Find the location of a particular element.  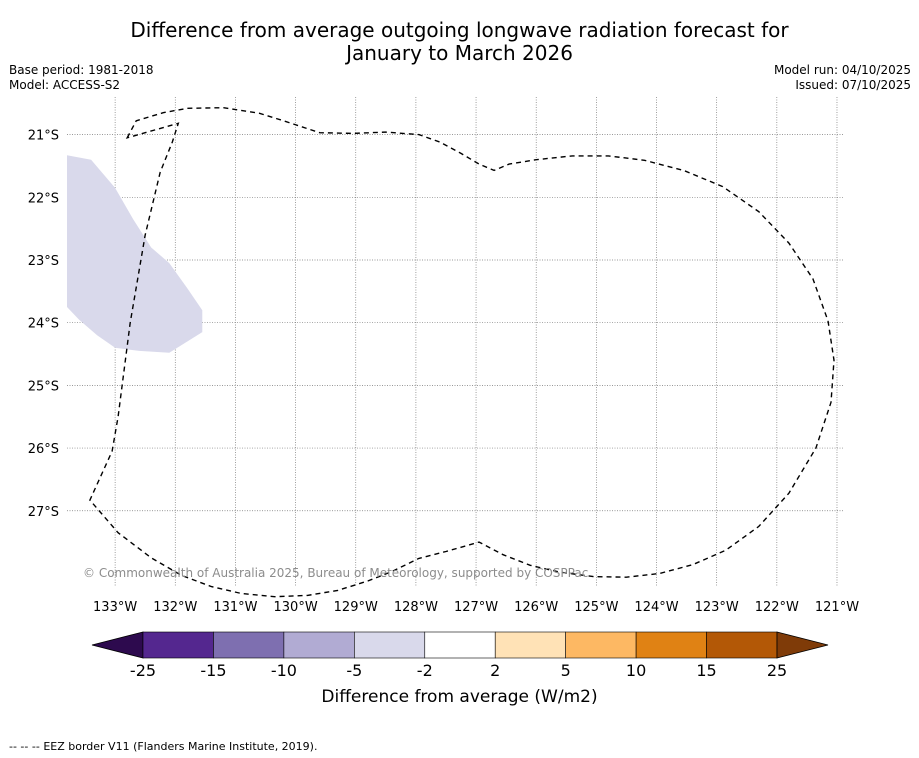

lon-label: 129°W is located at coordinates (356, 607).